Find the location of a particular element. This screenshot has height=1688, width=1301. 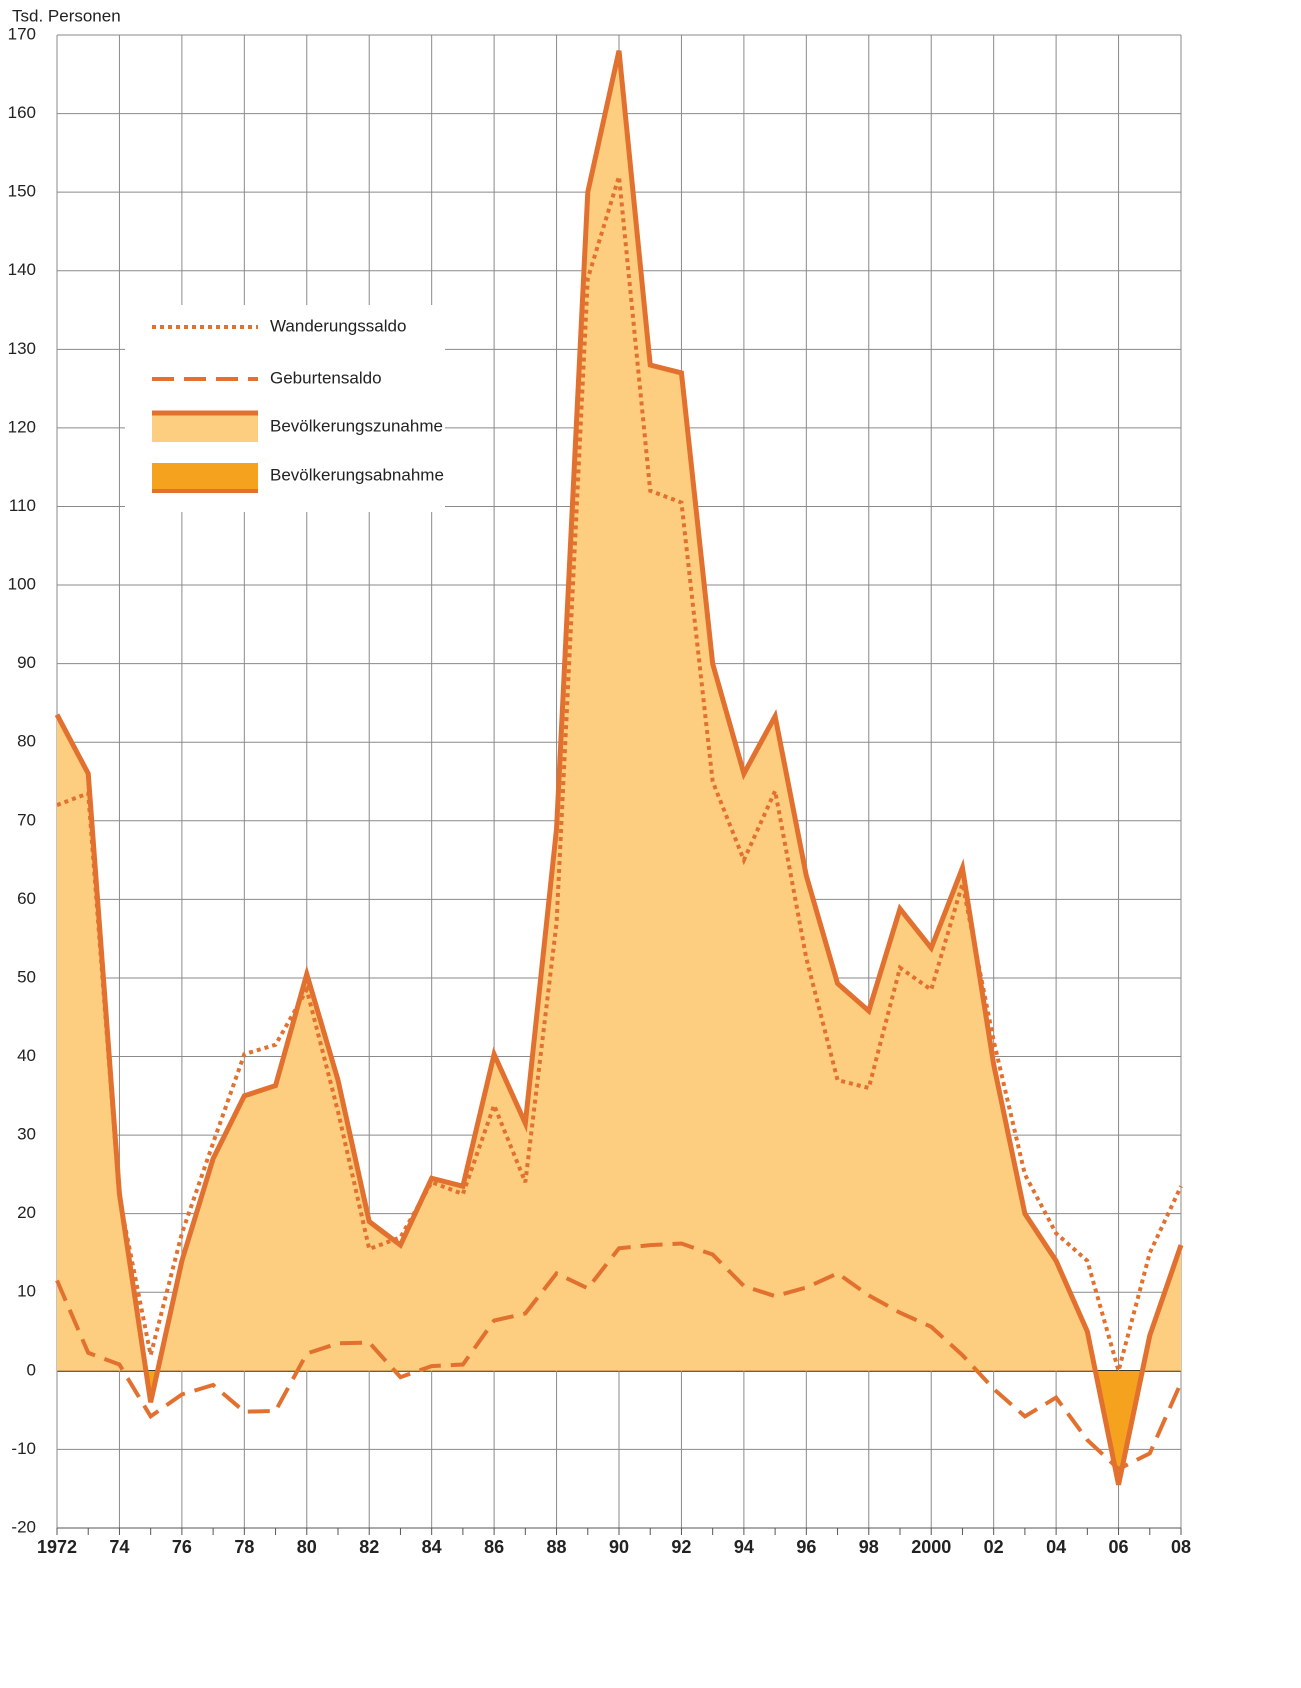

y-tick-label: 170 is located at coordinates (22, 33).